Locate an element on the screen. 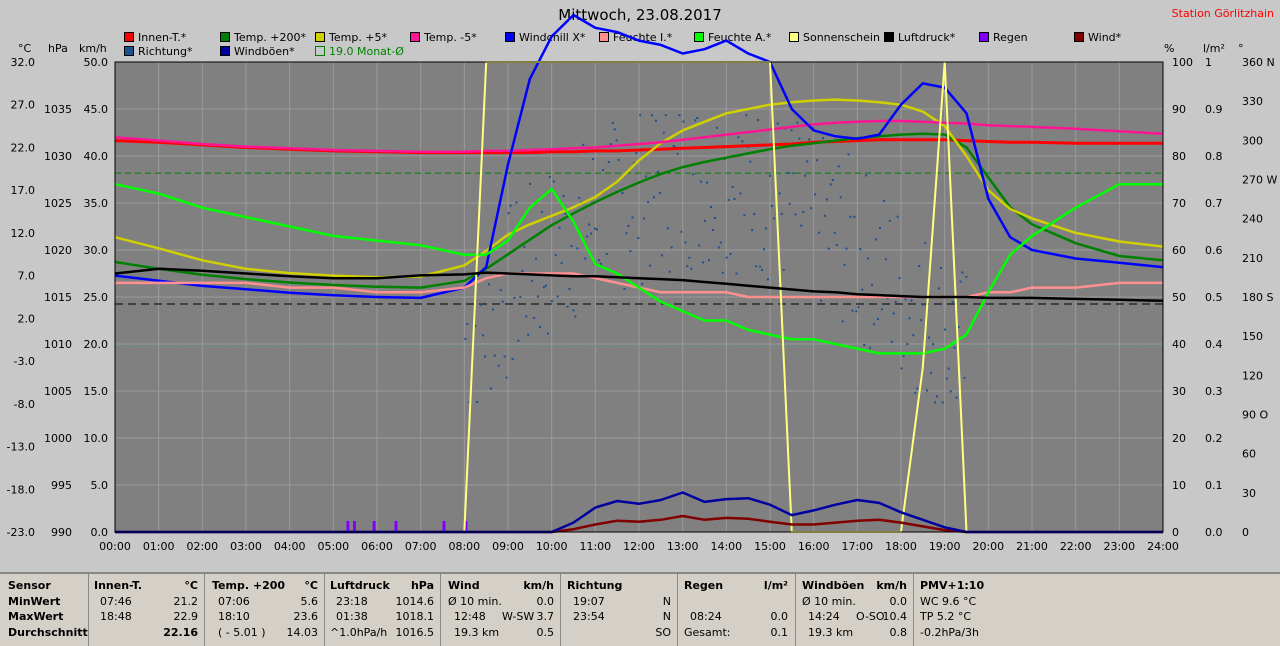  boen-min-time: Ø 10 min. is located at coordinates (829, 601).